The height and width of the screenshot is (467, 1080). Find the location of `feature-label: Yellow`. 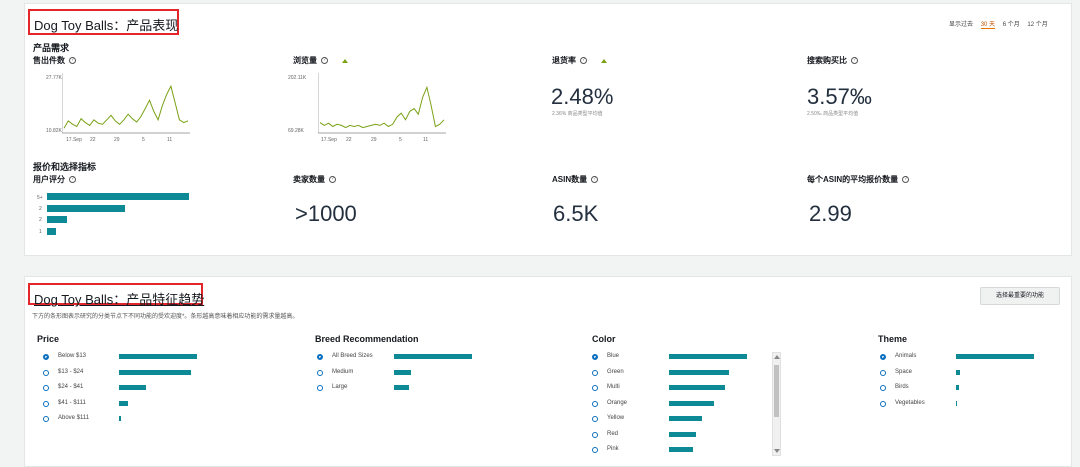

feature-label: Yellow is located at coordinates (616, 418).